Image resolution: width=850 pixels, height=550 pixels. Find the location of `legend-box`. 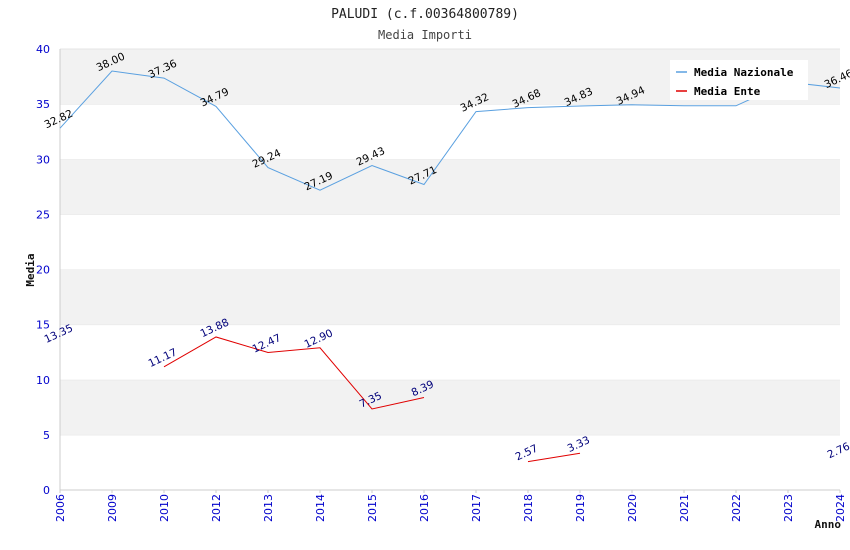

legend-box is located at coordinates (739, 80).